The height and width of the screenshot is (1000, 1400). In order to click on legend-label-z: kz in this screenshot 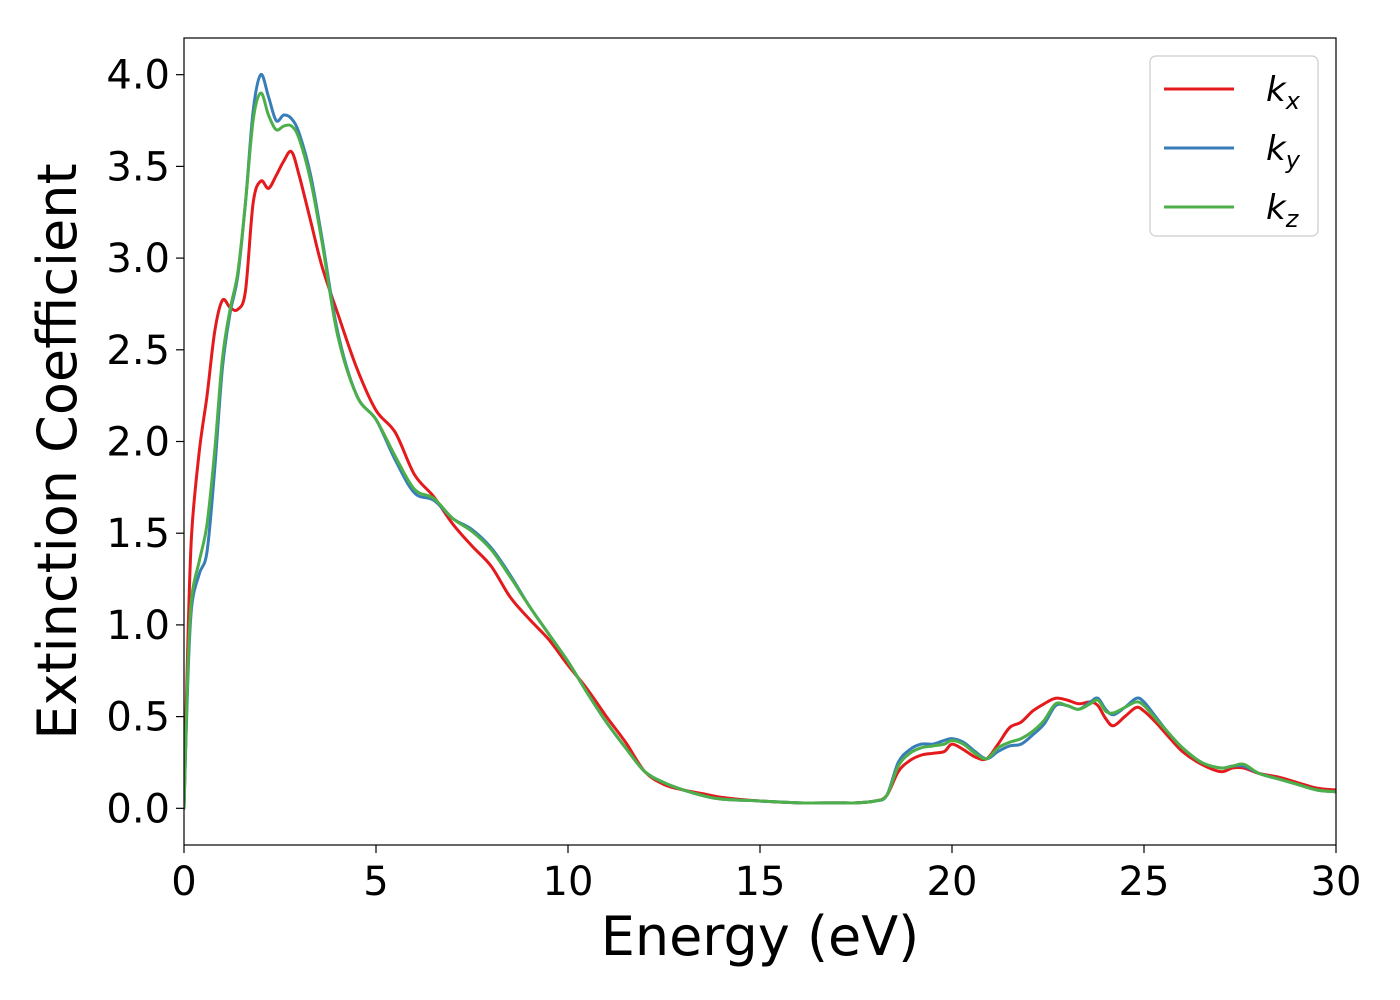, I will do `click(1283, 210)`.